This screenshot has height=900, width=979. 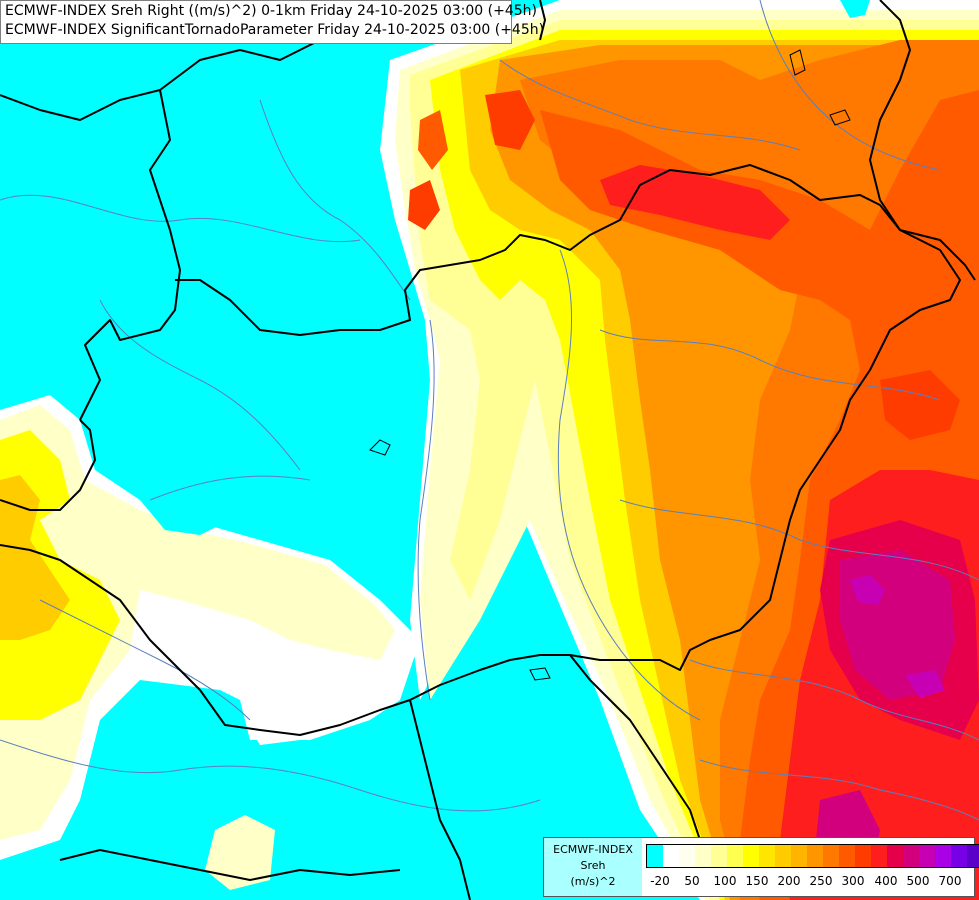 What do you see at coordinates (185, 512) in the screenshot?
I see `west-field-cyan-hole` at bounding box center [185, 512].